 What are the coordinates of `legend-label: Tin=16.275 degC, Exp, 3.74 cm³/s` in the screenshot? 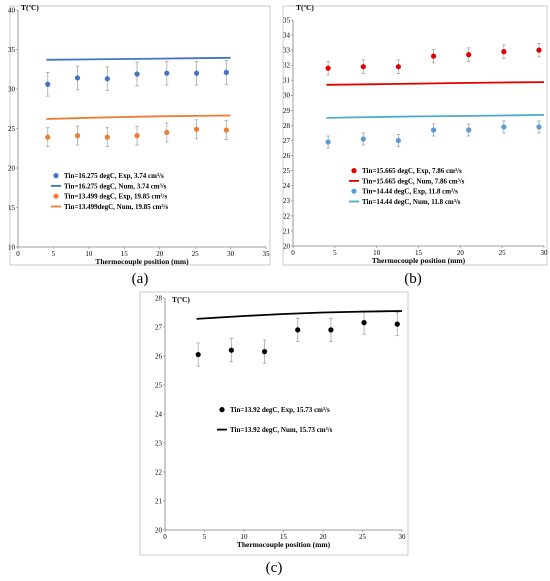 It's located at (114, 176).